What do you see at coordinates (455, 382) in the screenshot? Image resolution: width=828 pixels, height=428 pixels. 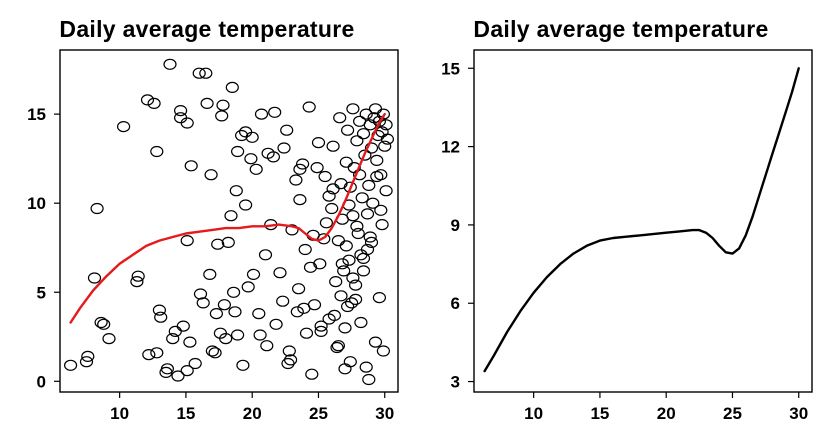 I see `right-y-tick-label: 3` at bounding box center [455, 382].